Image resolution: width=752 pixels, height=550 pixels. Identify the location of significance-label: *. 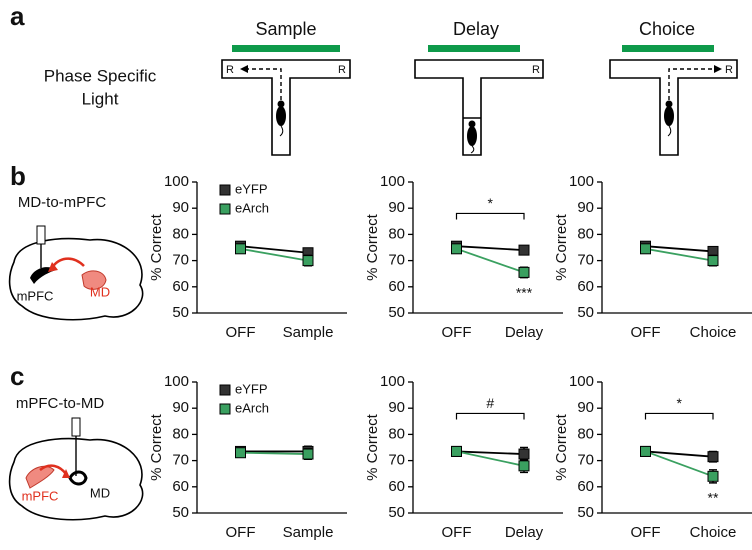
(680, 403).